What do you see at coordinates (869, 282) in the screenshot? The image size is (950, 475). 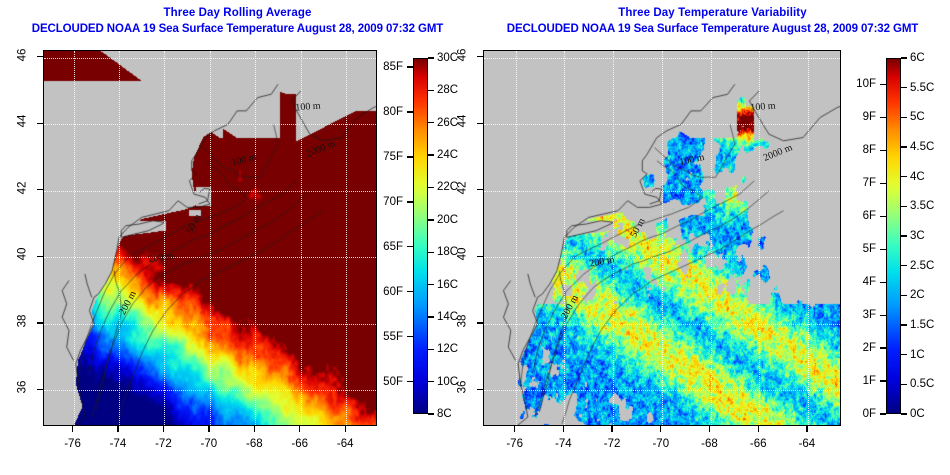 I see `colorbar-label-fahrenheit: 4F` at bounding box center [869, 282].